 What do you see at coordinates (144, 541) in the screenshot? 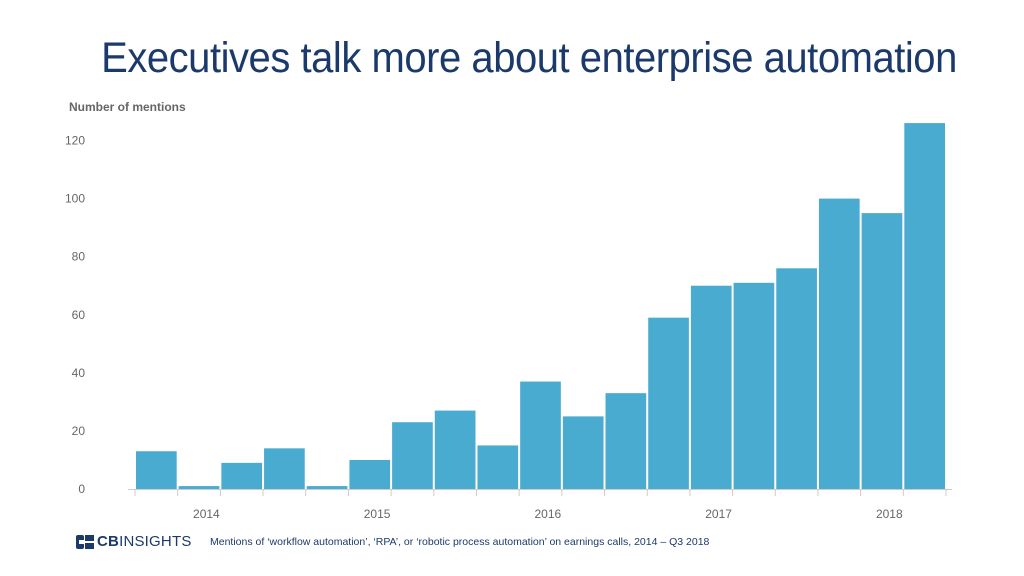
I see `logo-text: CBINSIGHTS` at bounding box center [144, 541].